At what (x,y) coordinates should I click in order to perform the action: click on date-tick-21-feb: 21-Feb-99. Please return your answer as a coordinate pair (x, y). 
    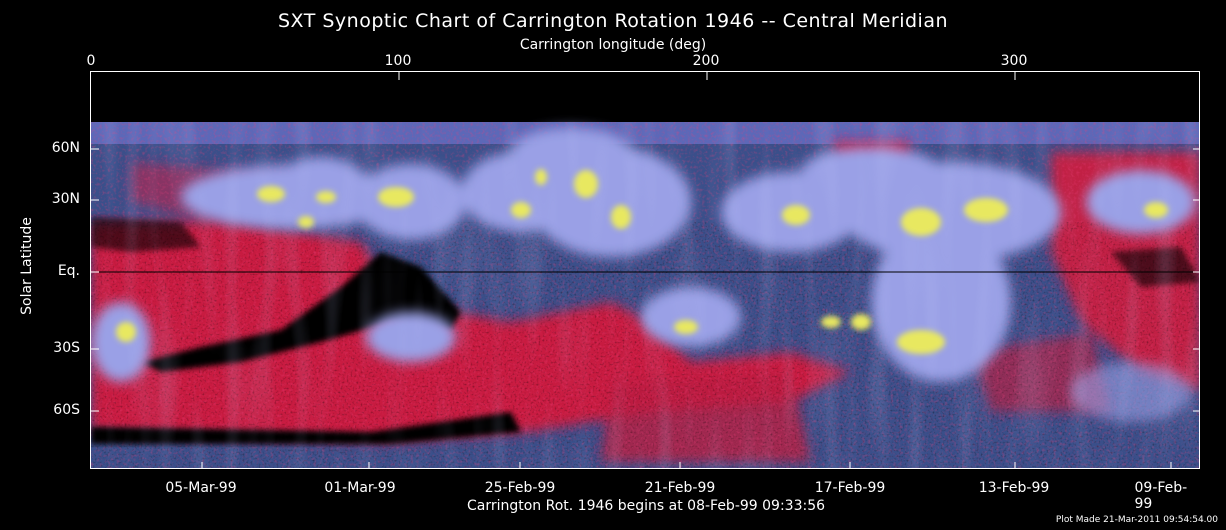
    Looking at the image, I should click on (680, 488).